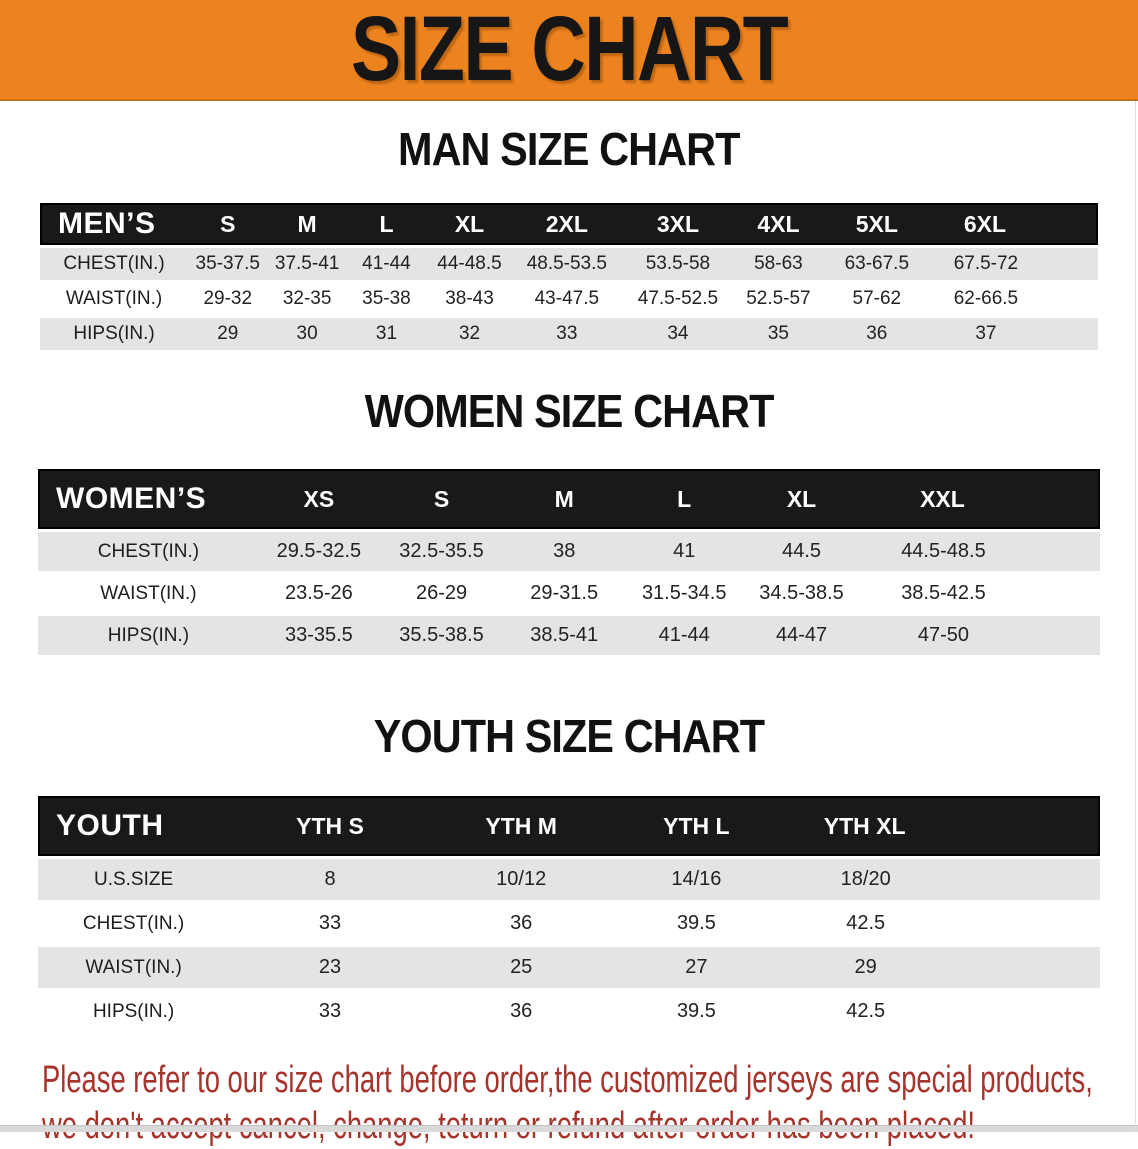 The height and width of the screenshot is (1149, 1138). What do you see at coordinates (148, 499) in the screenshot?
I see `table-title-cell: WOMEN’S` at bounding box center [148, 499].